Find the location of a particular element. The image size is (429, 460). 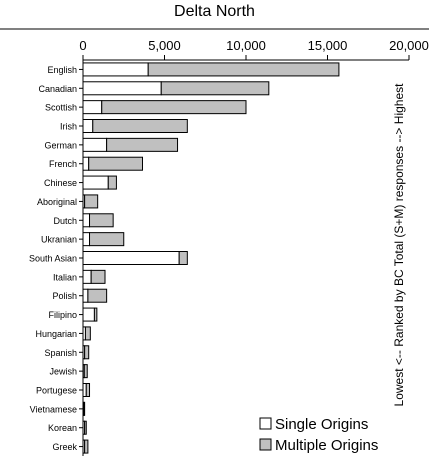

x-tick-label: 0 is located at coordinates (82, 45).